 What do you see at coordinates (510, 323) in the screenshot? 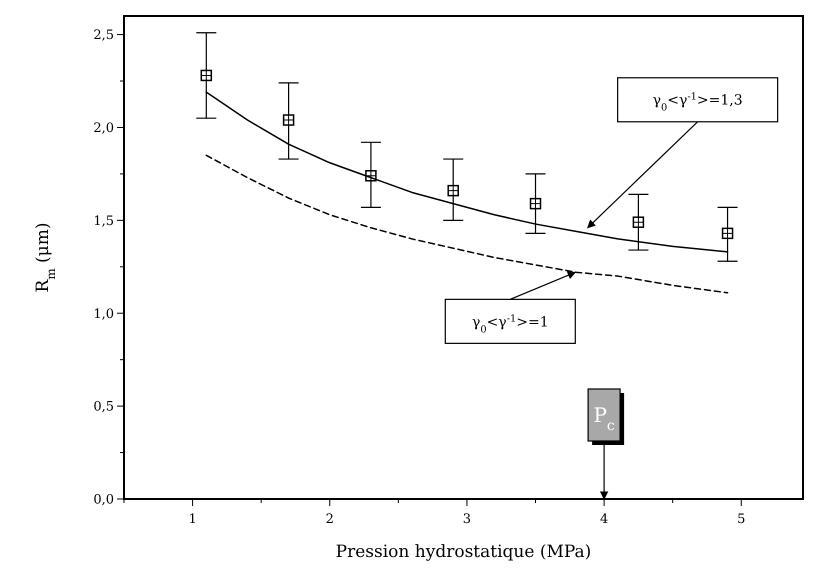
I see `annotation: γ$_{0}$<γ$^{-1}$>=1` at bounding box center [510, 323].